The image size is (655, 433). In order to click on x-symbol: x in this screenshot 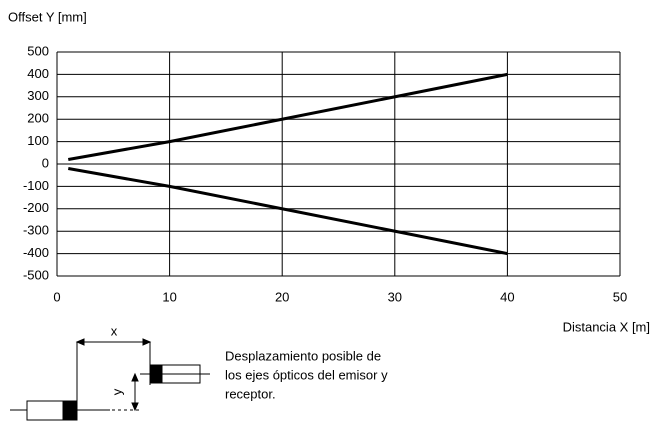, I will do `click(114, 330)`.